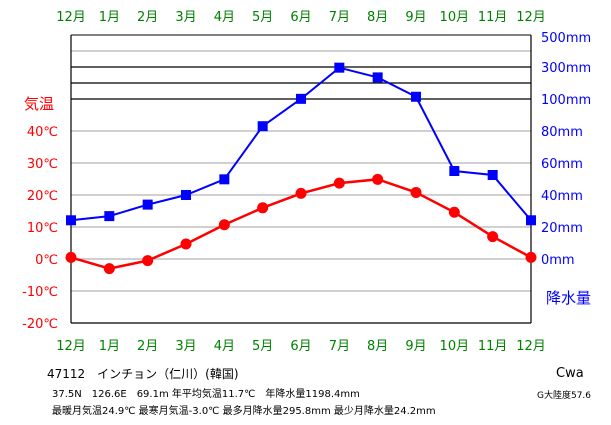 The width and height of the screenshot is (611, 425). Describe the element at coordinates (147, 346) in the screenshot. I see `month-label-bottom: 2月` at that location.